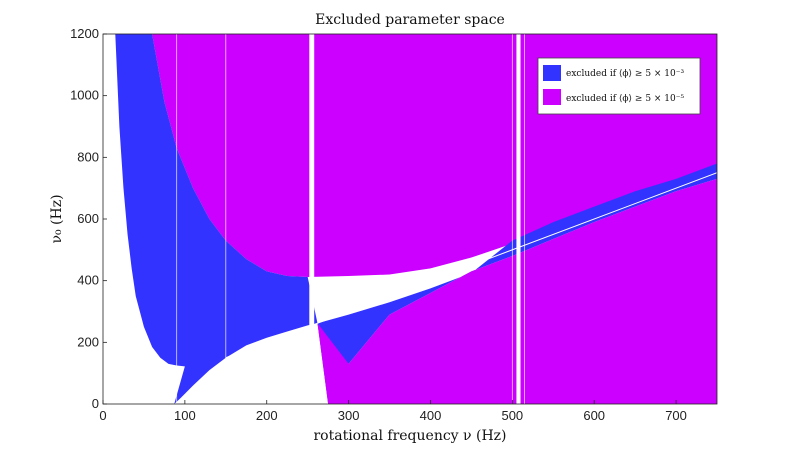 The width and height of the screenshot is (793, 453). I want to click on x-tick-label: 500, so click(512, 415).